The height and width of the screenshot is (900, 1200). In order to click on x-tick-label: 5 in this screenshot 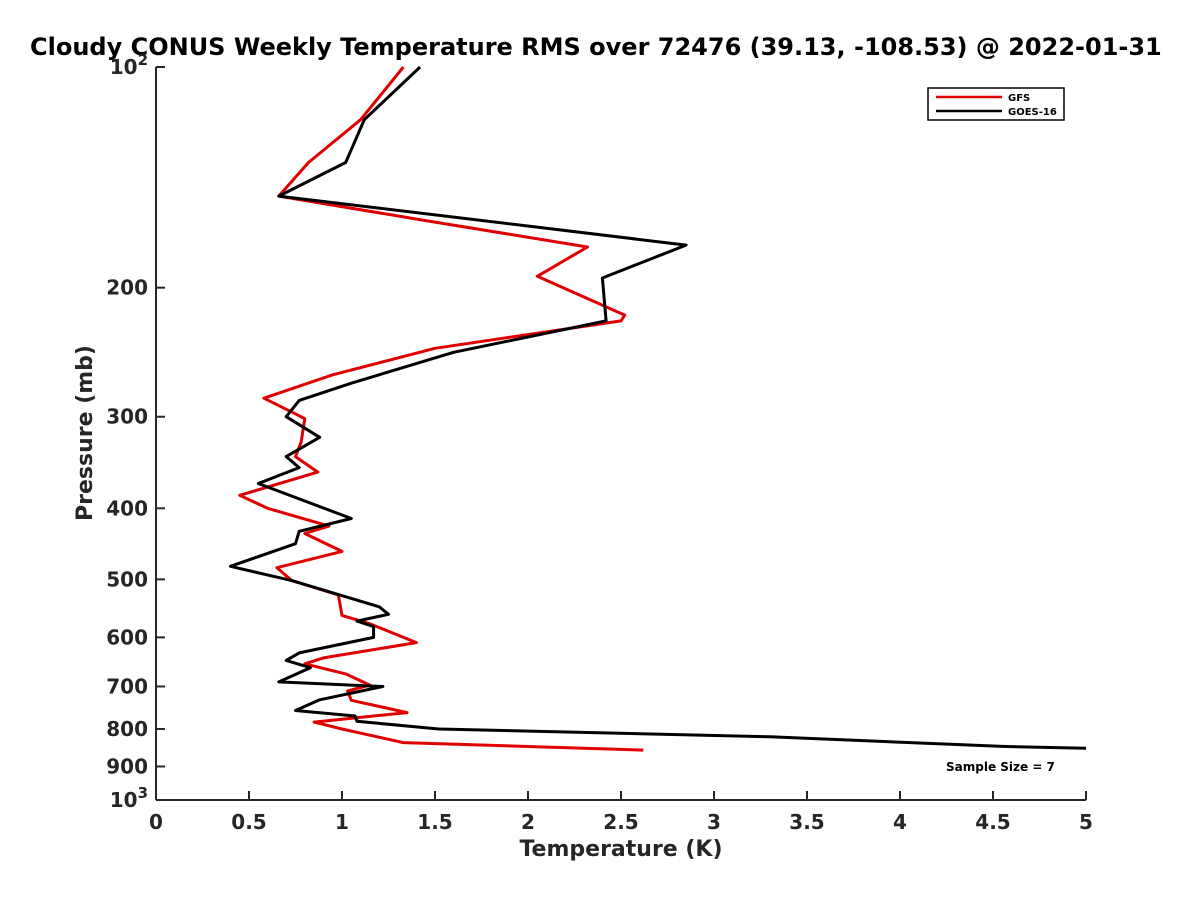, I will do `click(1086, 822)`.